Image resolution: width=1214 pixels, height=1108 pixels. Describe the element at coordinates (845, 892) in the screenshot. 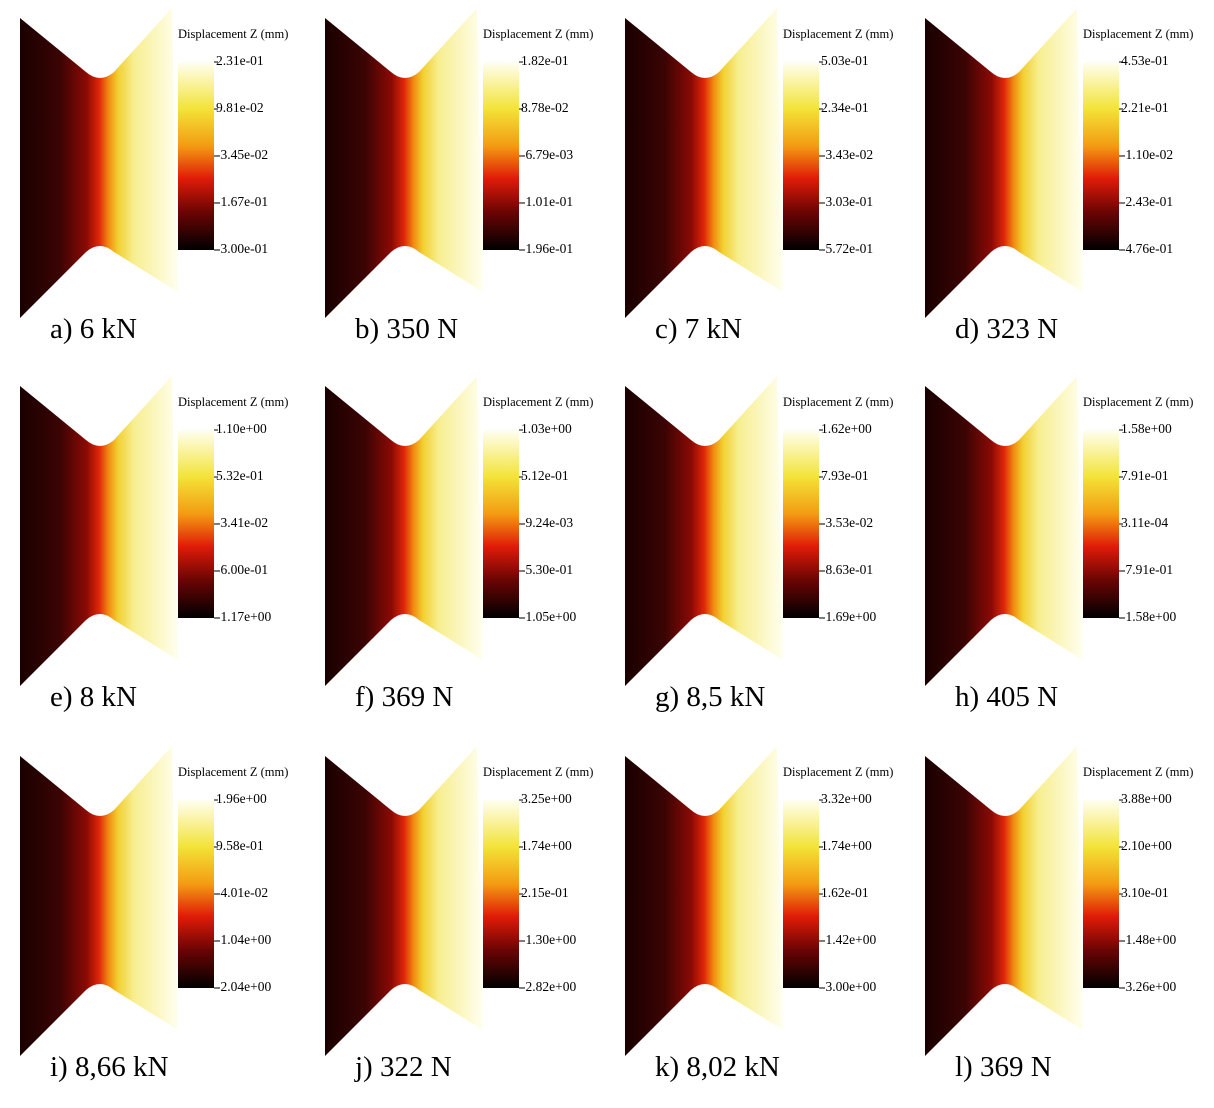

I see `tick-label: 1.62e-01` at that location.